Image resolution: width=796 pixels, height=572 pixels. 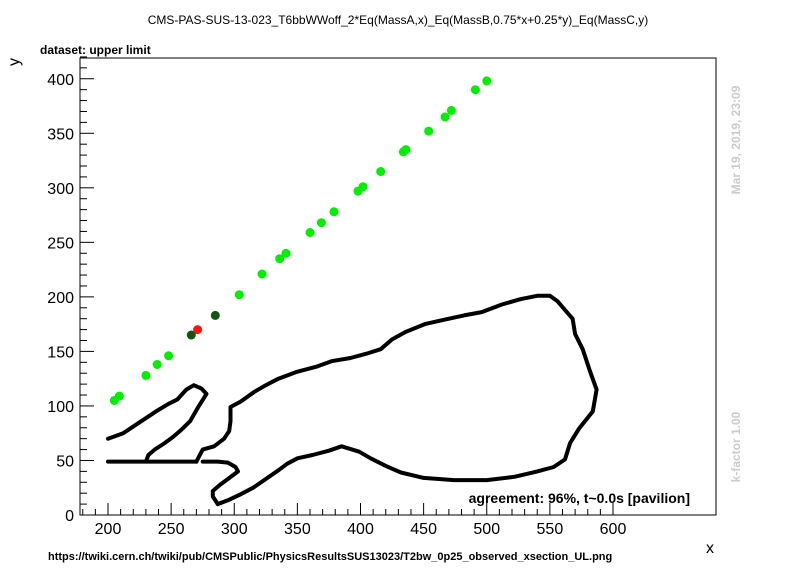 I want to click on timestamp-label: Mar 19, 2019, 23:09, so click(x=736, y=139).